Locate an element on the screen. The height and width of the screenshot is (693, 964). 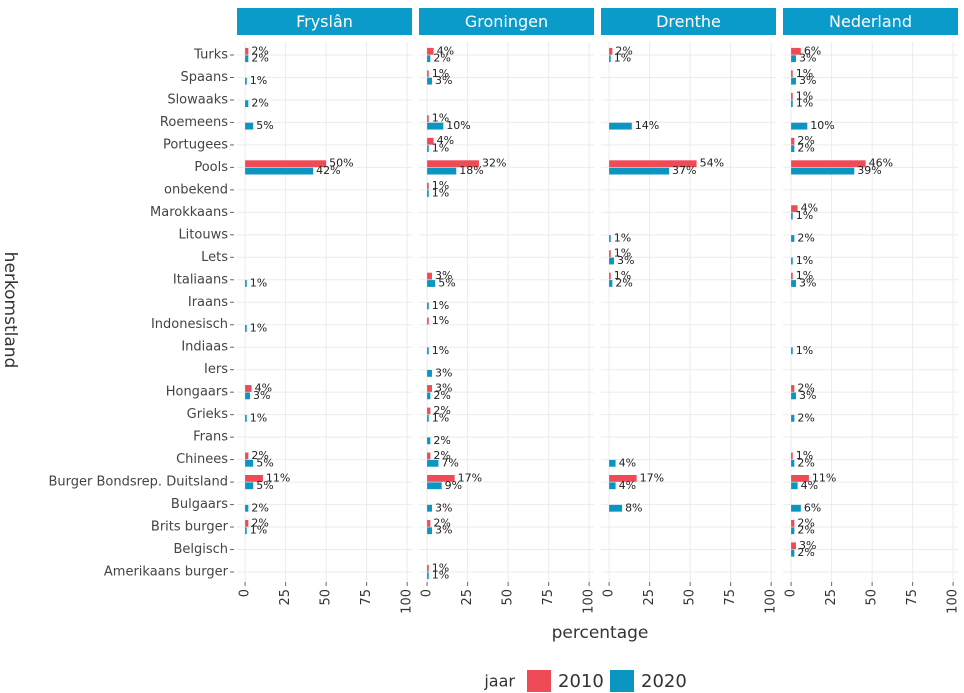
value-label: 54% is located at coordinates (712, 163).